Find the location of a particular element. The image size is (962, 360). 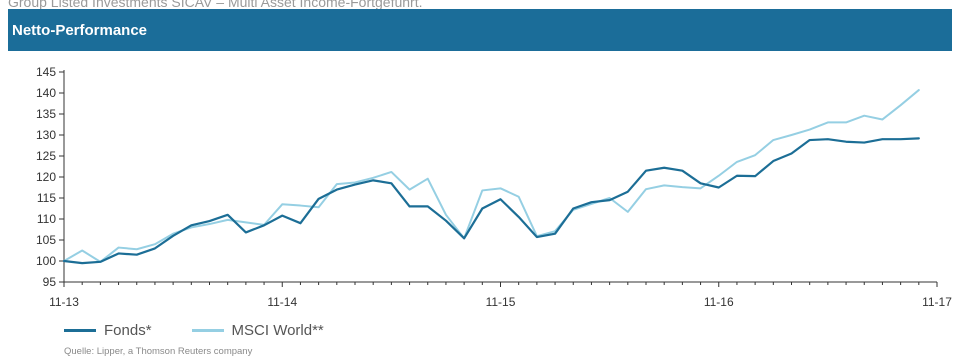

y-tick-label: 125 is located at coordinates (46, 156).